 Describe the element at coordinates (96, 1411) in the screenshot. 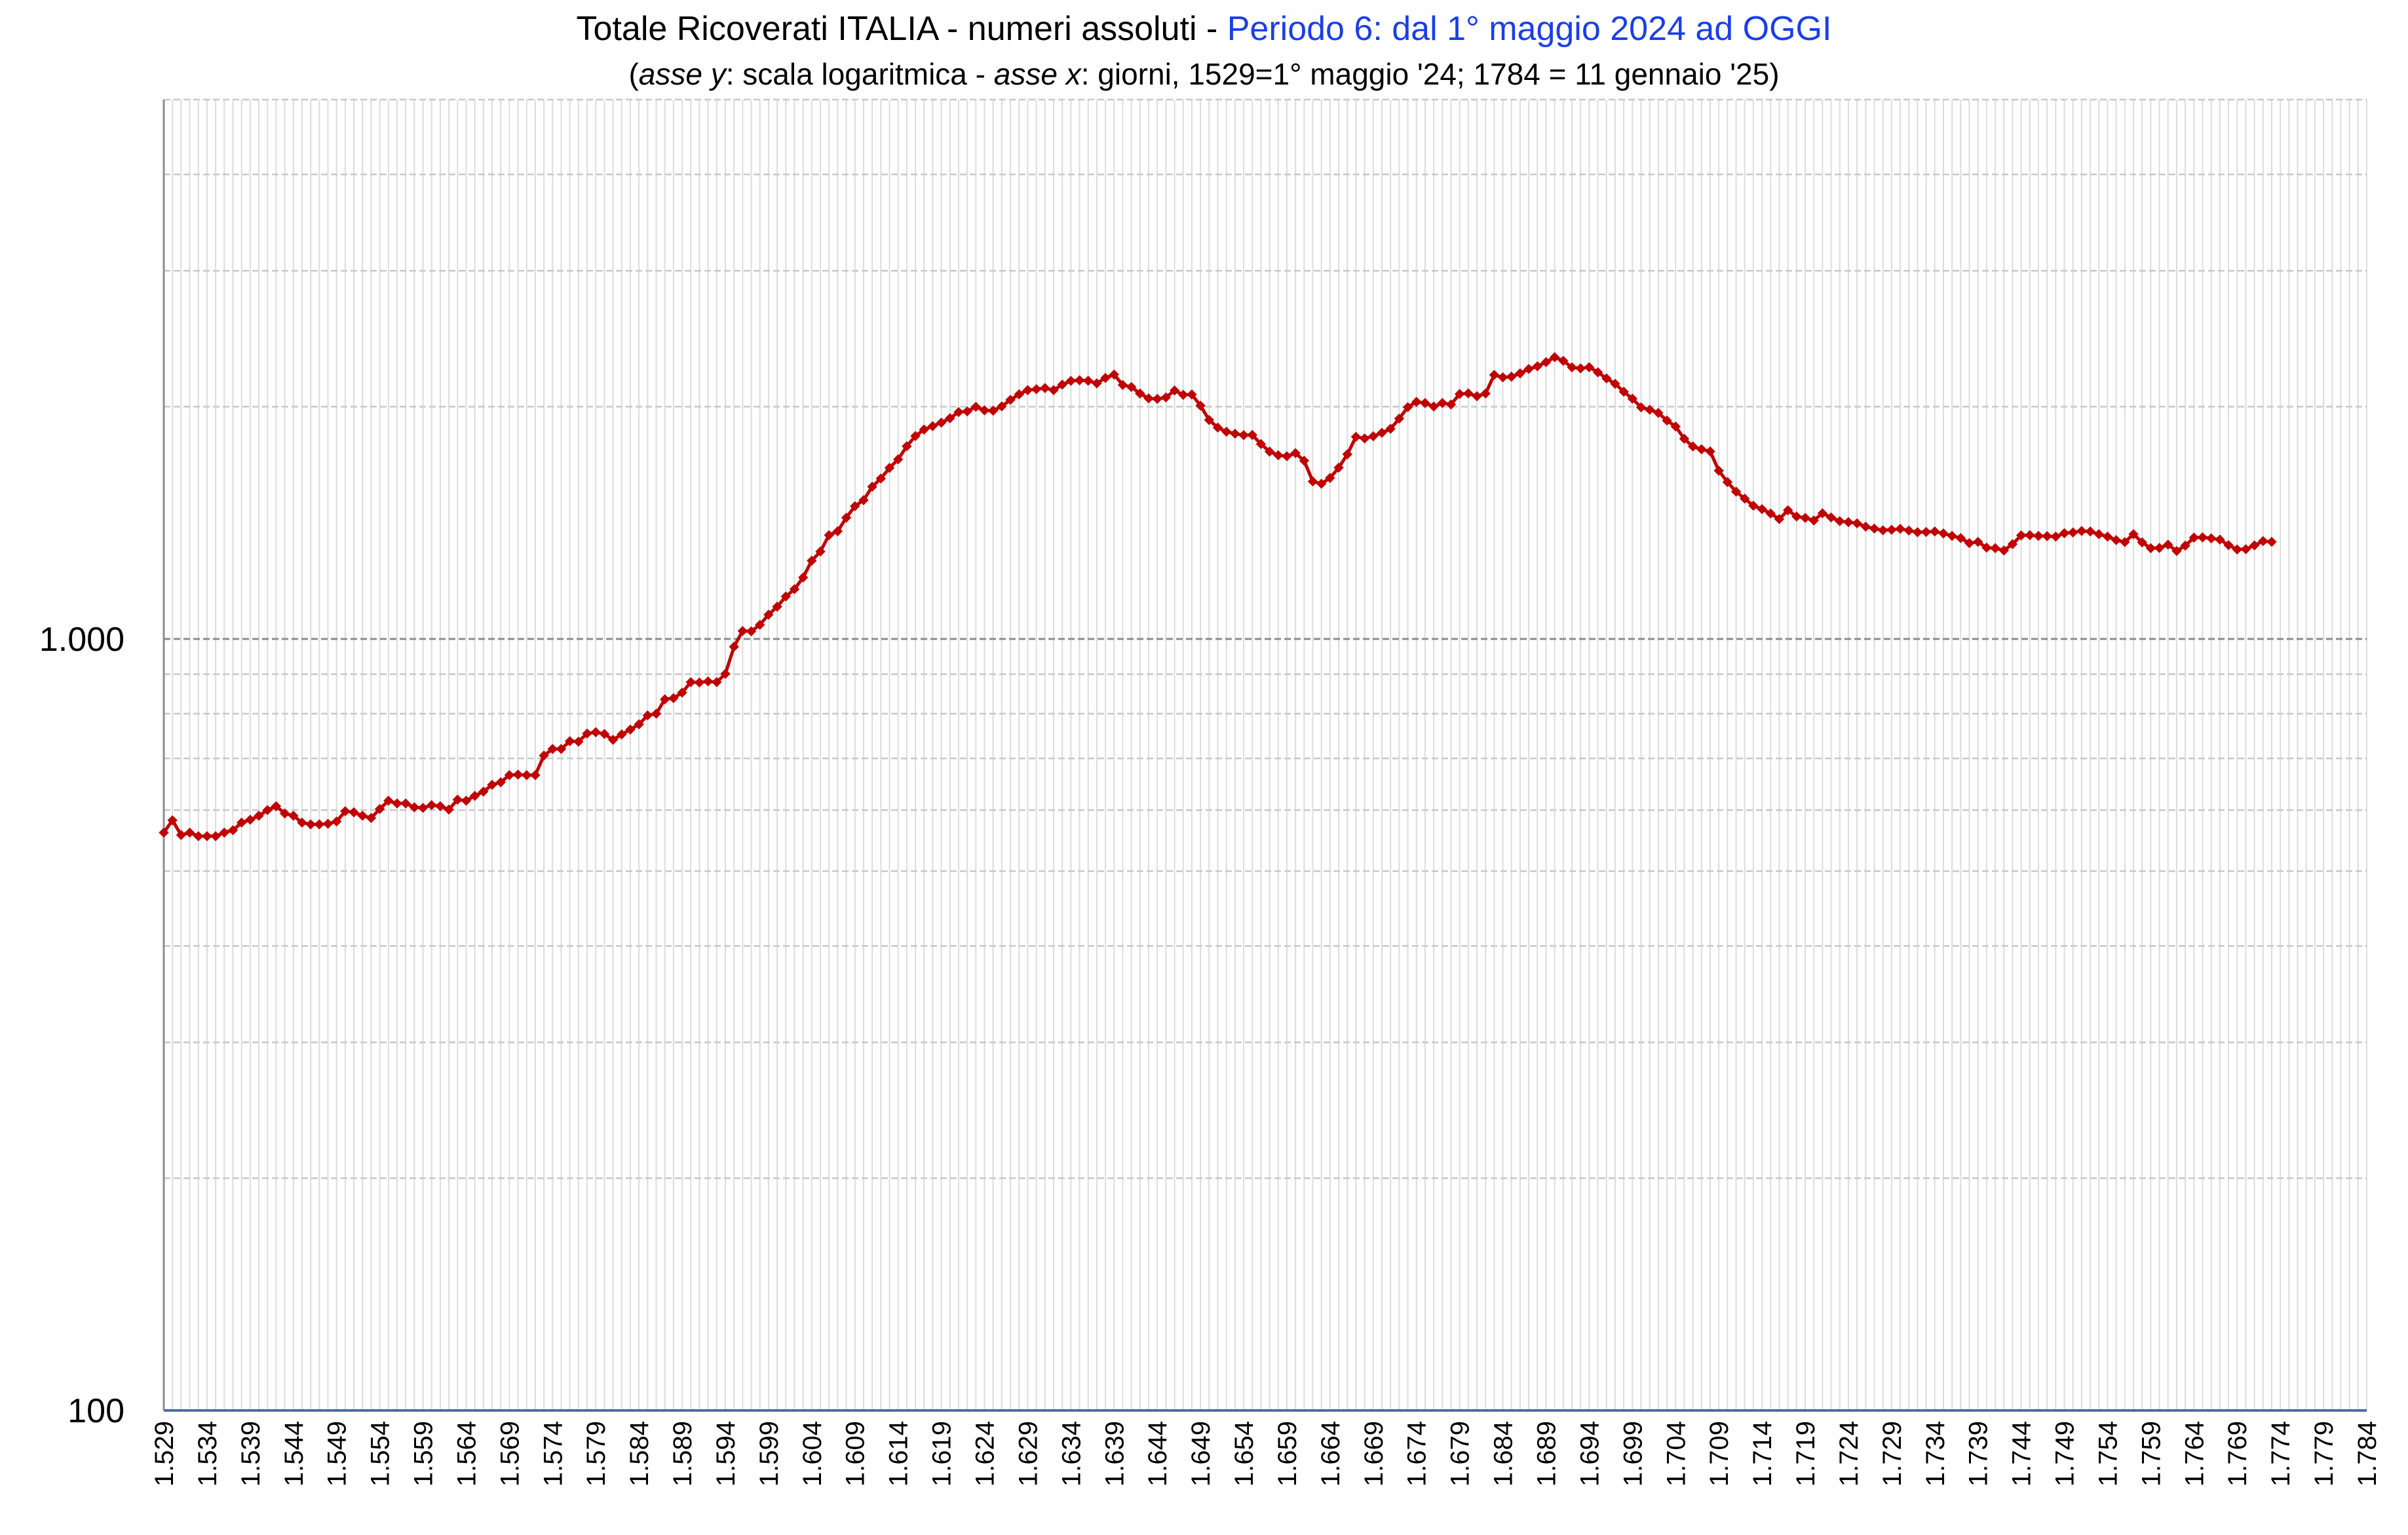

I see `y-tick-label: 100` at that location.